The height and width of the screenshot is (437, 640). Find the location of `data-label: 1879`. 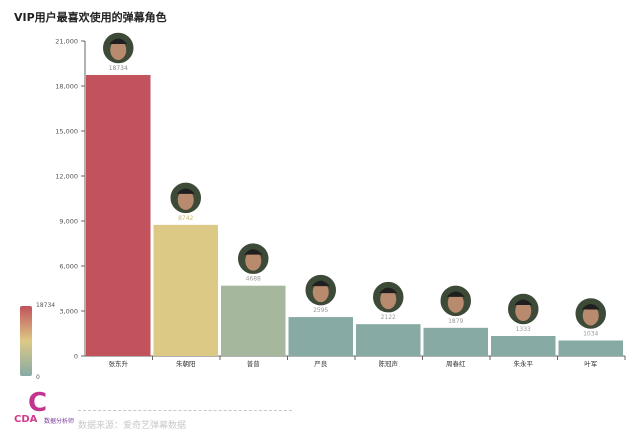

data-label: 1879 is located at coordinates (455, 321).